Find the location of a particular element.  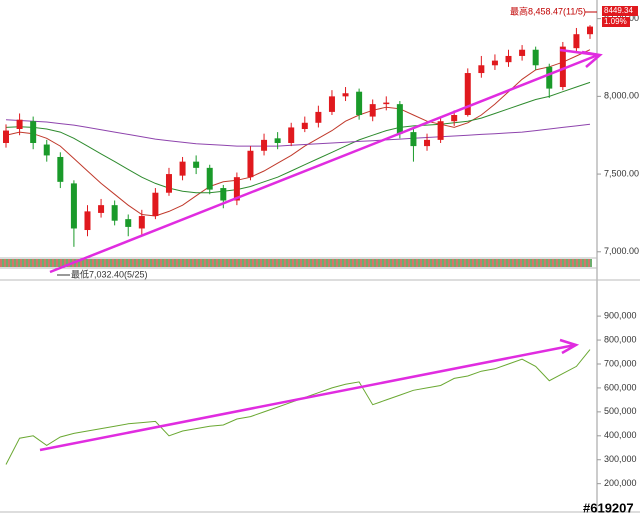

change: 1.09% is located at coordinates (615, 21).